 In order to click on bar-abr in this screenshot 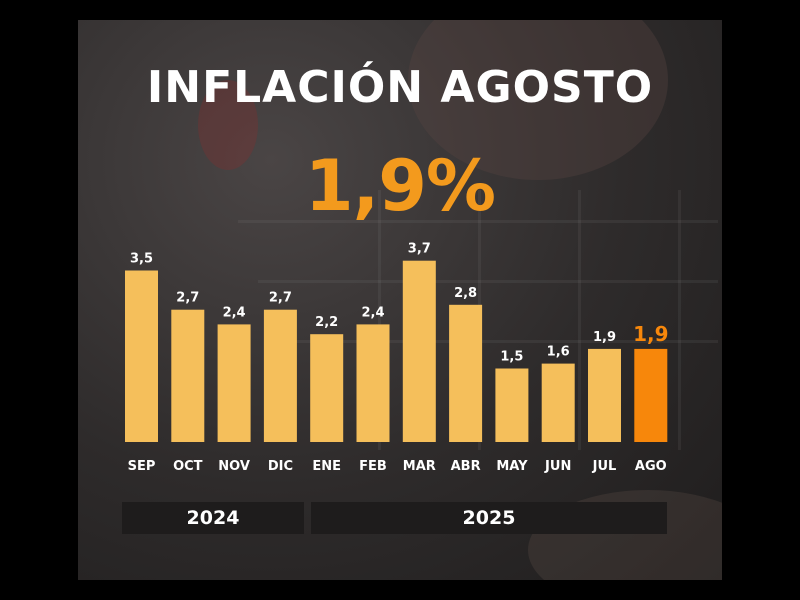, I will do `click(466, 373)`.